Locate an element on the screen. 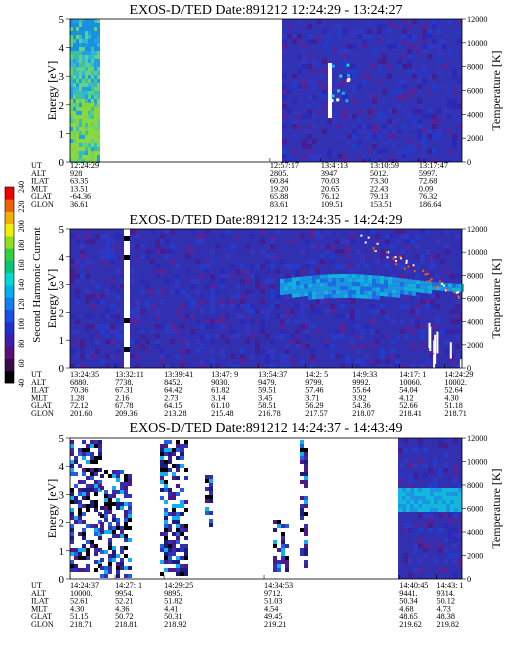 The width and height of the screenshot is (505, 649). y-tick-label: 3 is located at coordinates (62, 495).